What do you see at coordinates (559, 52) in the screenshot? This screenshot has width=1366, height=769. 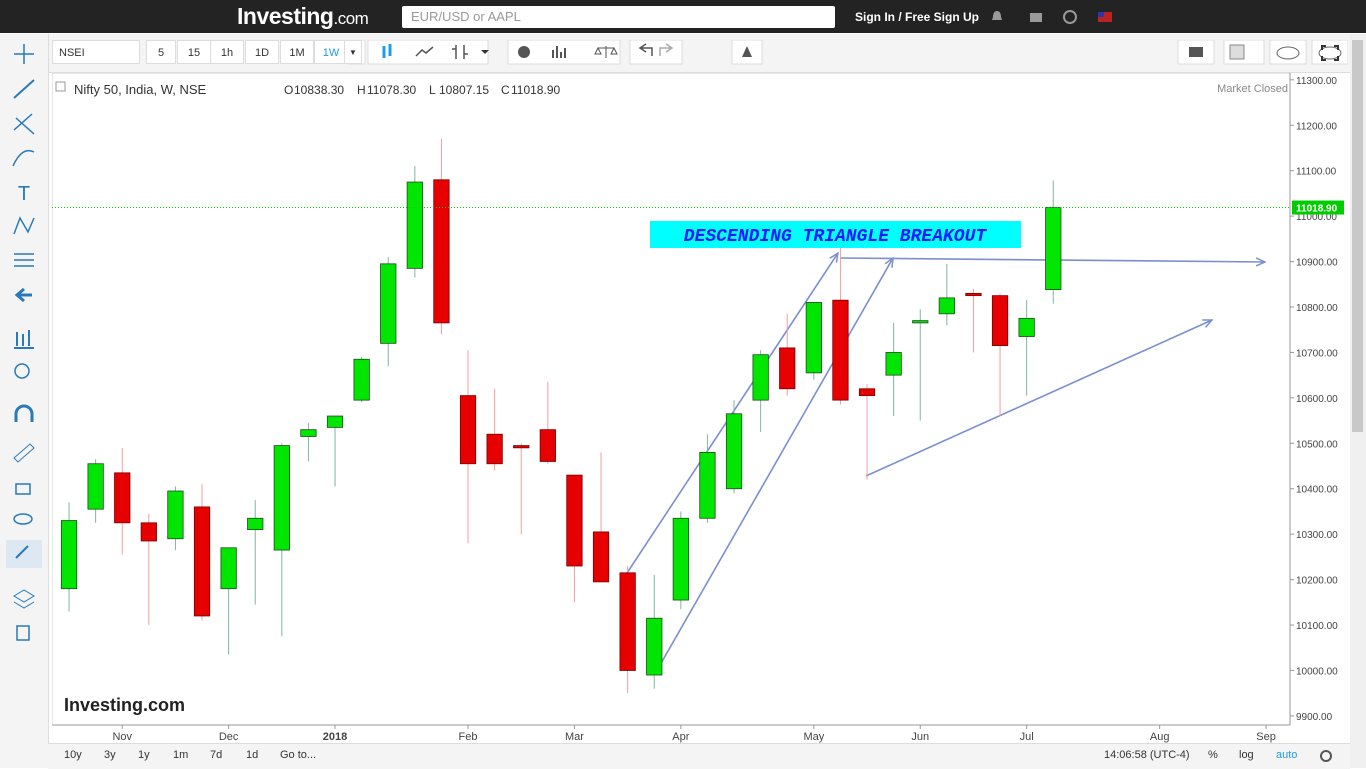 I see `indicators-icon` at bounding box center [559, 52].